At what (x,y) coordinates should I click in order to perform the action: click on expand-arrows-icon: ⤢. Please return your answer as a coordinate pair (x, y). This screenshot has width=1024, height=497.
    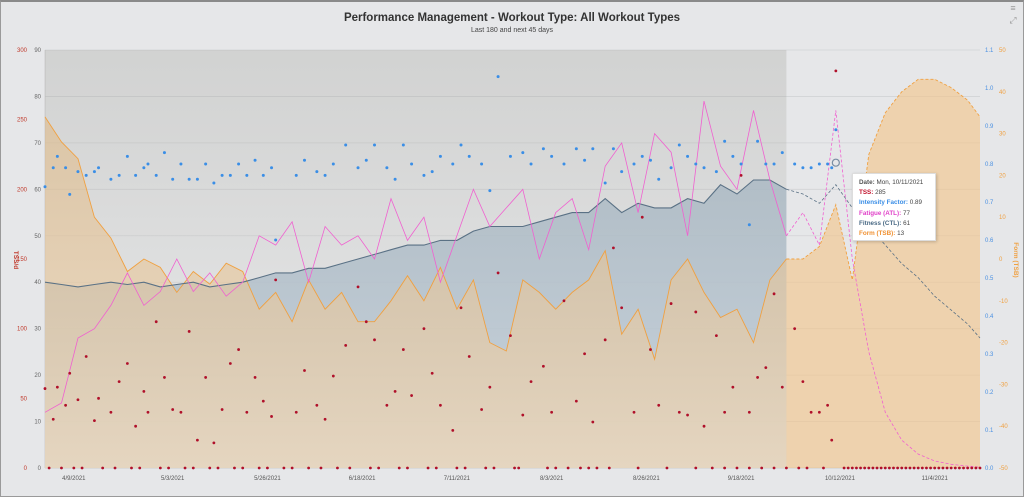
    Looking at the image, I should click on (1013, 20).